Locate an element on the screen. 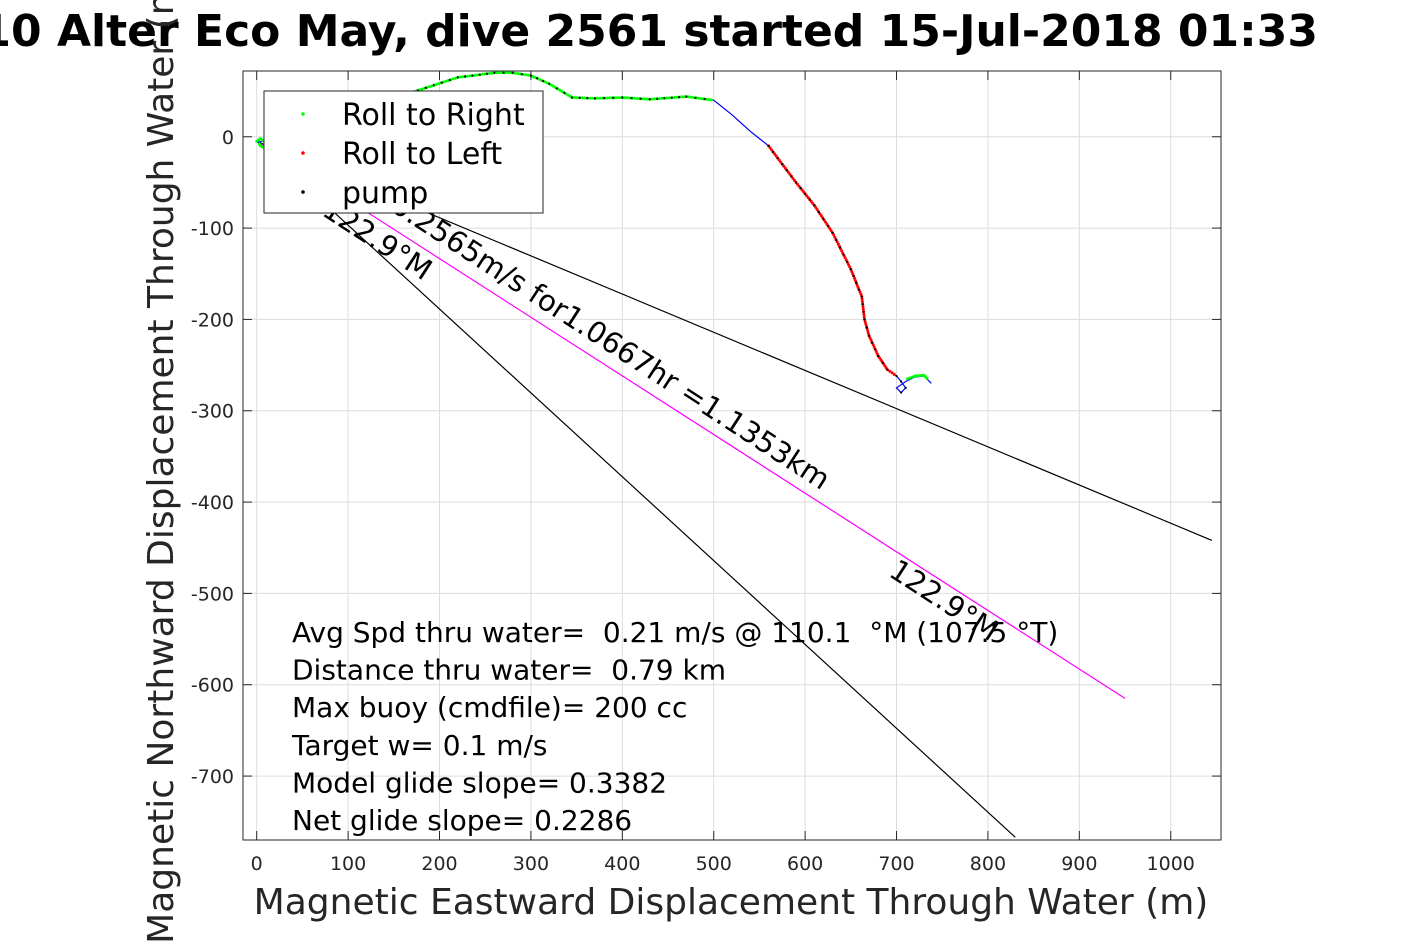 This screenshot has width=1417, height=945. annotation-line: Max buoy (cmdfile)= 200 cc is located at coordinates (489, 707).